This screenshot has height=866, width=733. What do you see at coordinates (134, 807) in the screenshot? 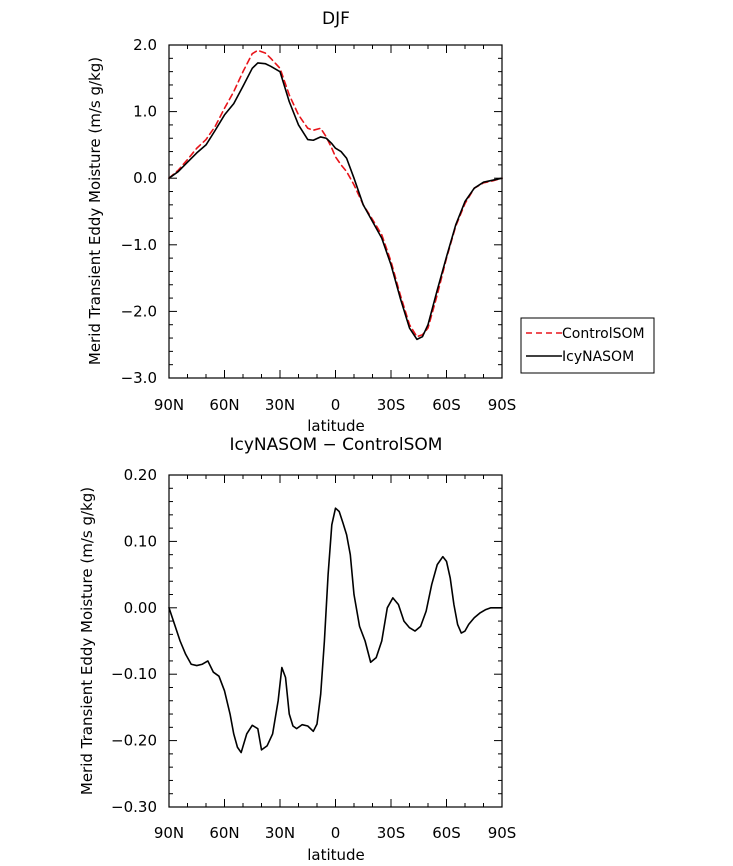
I see `y-tick-label: −0.30` at bounding box center [134, 807].